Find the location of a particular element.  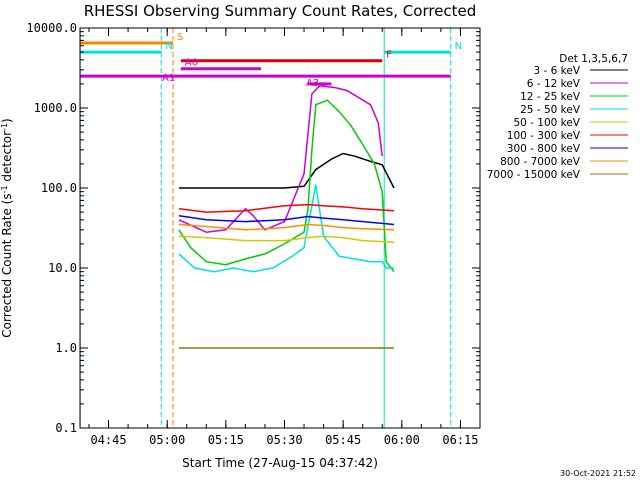

y-axis-title-sup2: -1 is located at coordinates (4, 127).